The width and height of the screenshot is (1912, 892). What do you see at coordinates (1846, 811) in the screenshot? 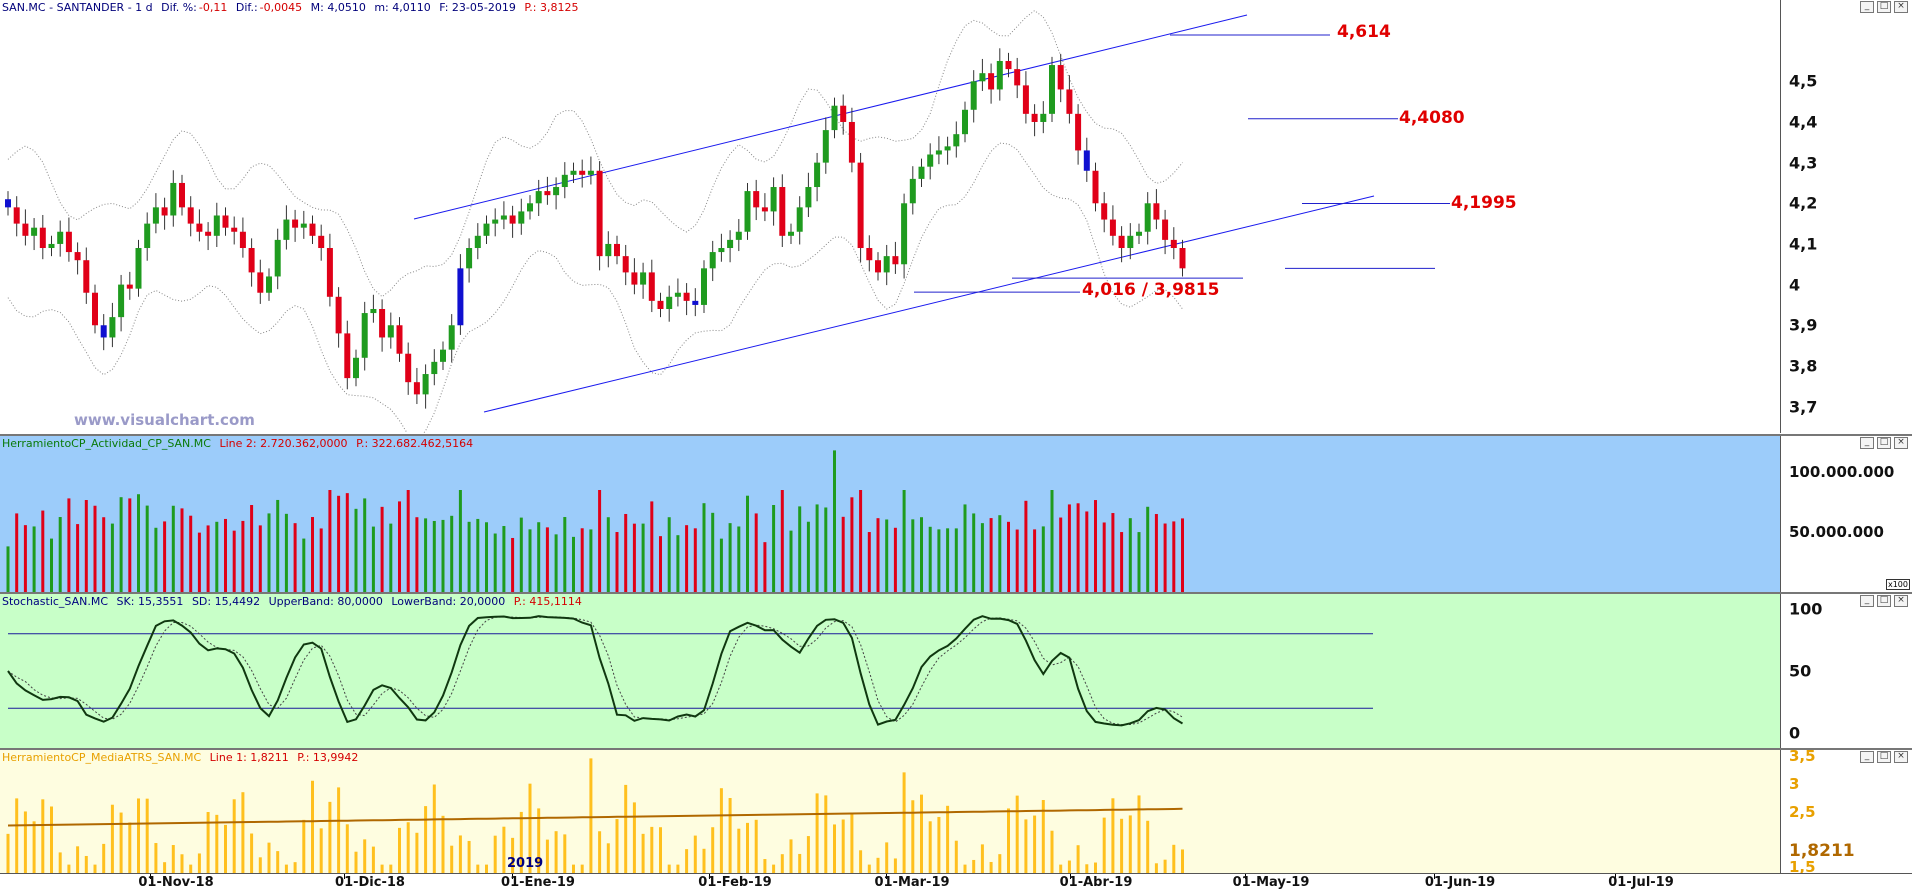
I see `atr-axis: _ □ × 3,5 3 2,5 1,5 1,8211` at bounding box center [1846, 811].